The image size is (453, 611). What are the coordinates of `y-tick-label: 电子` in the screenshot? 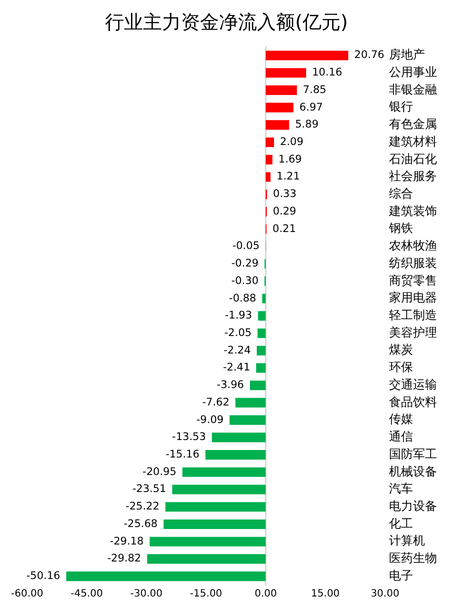 It's located at (401, 575).